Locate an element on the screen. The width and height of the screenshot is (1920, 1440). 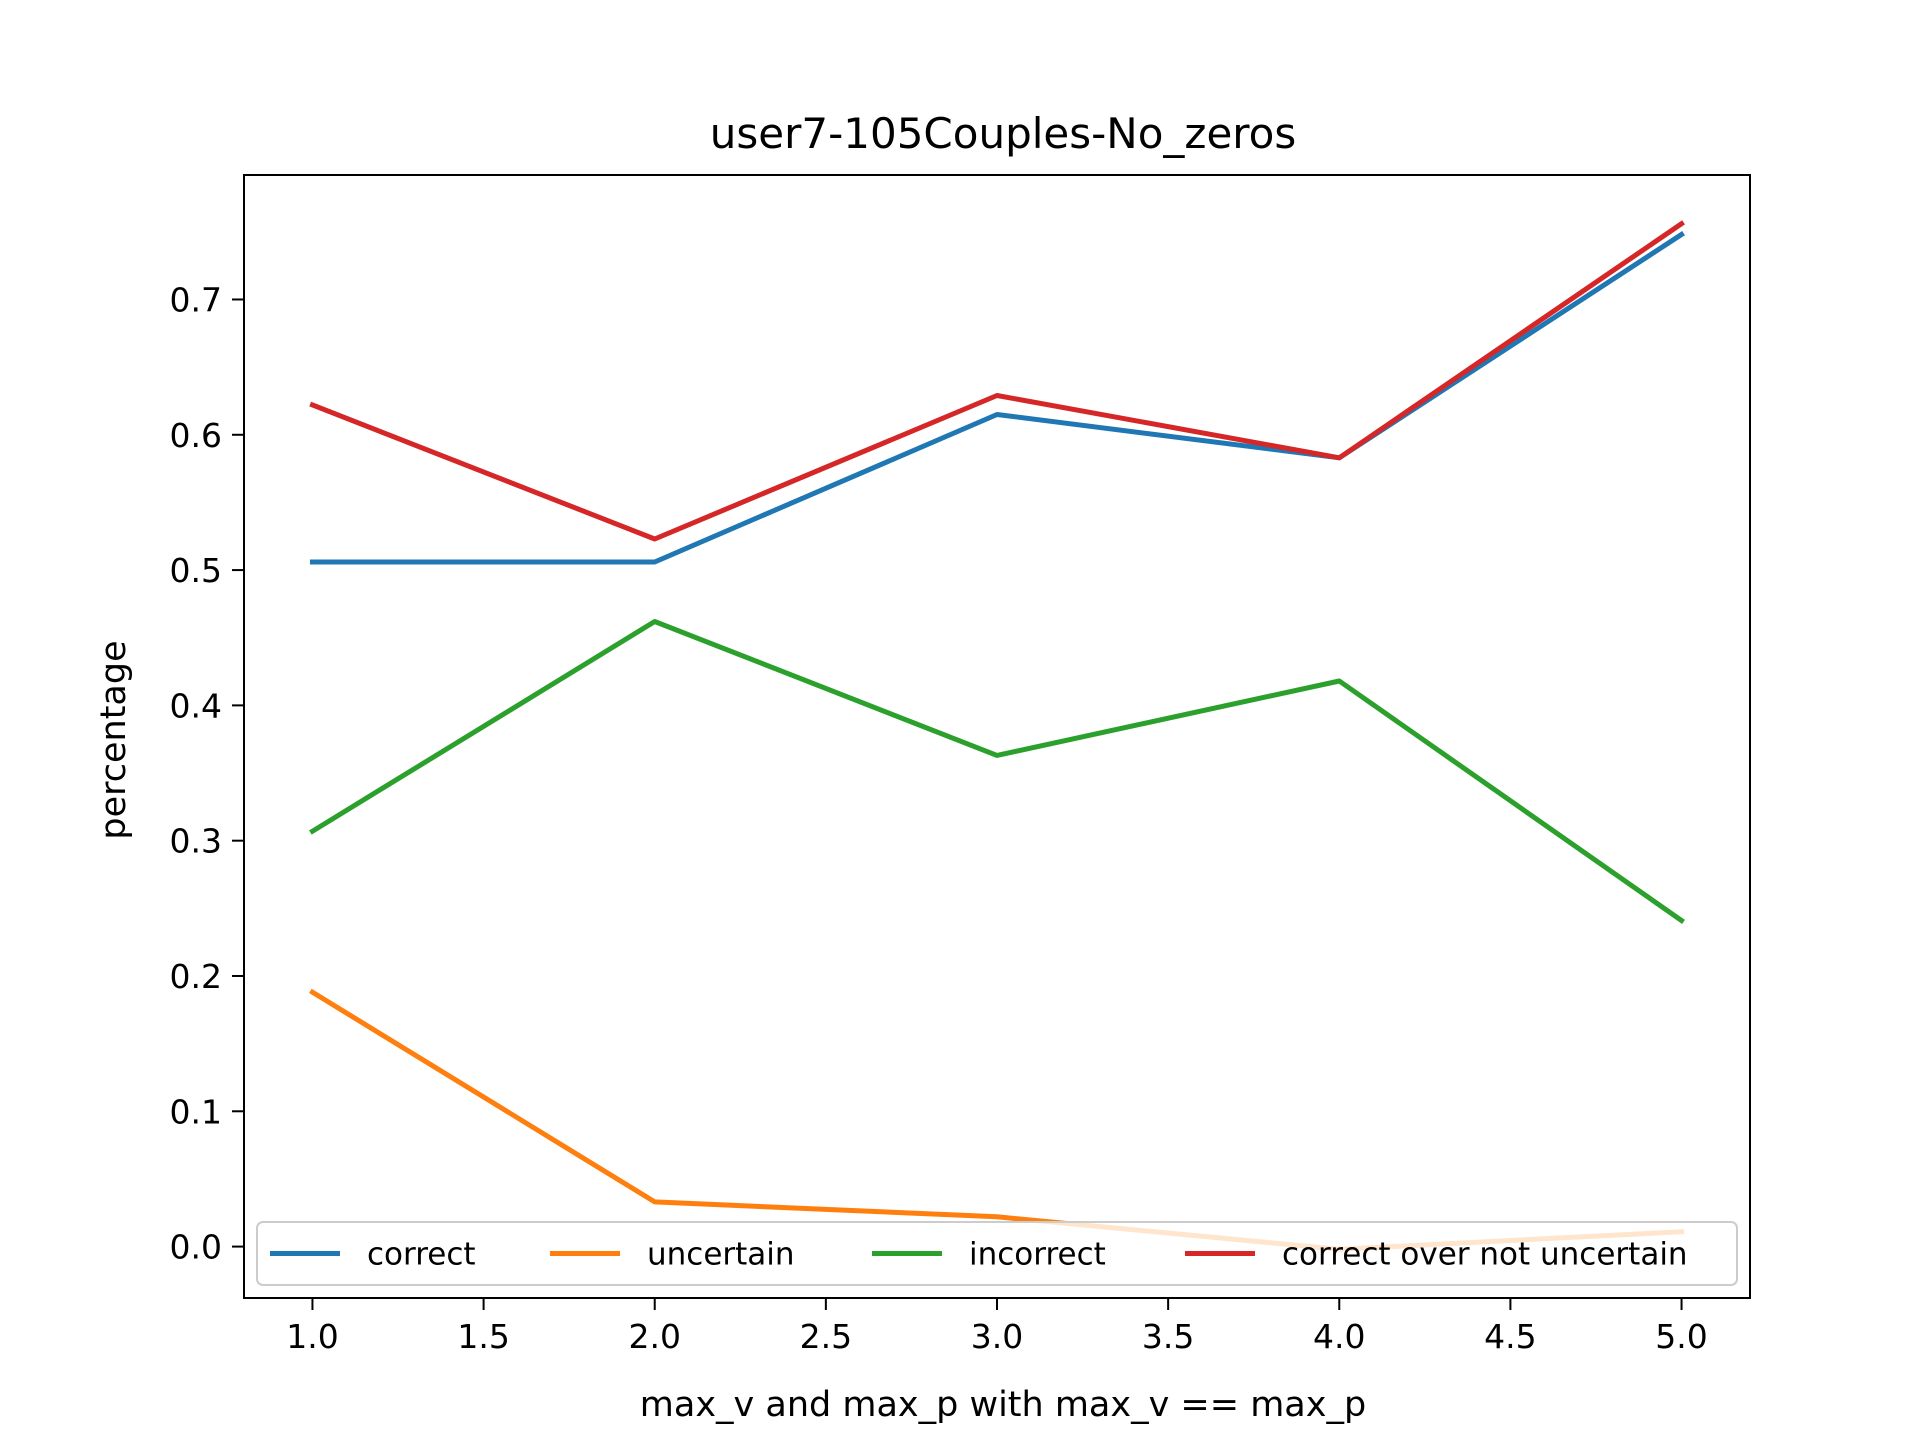
x-tick-label: 2.0 is located at coordinates (654, 1336).